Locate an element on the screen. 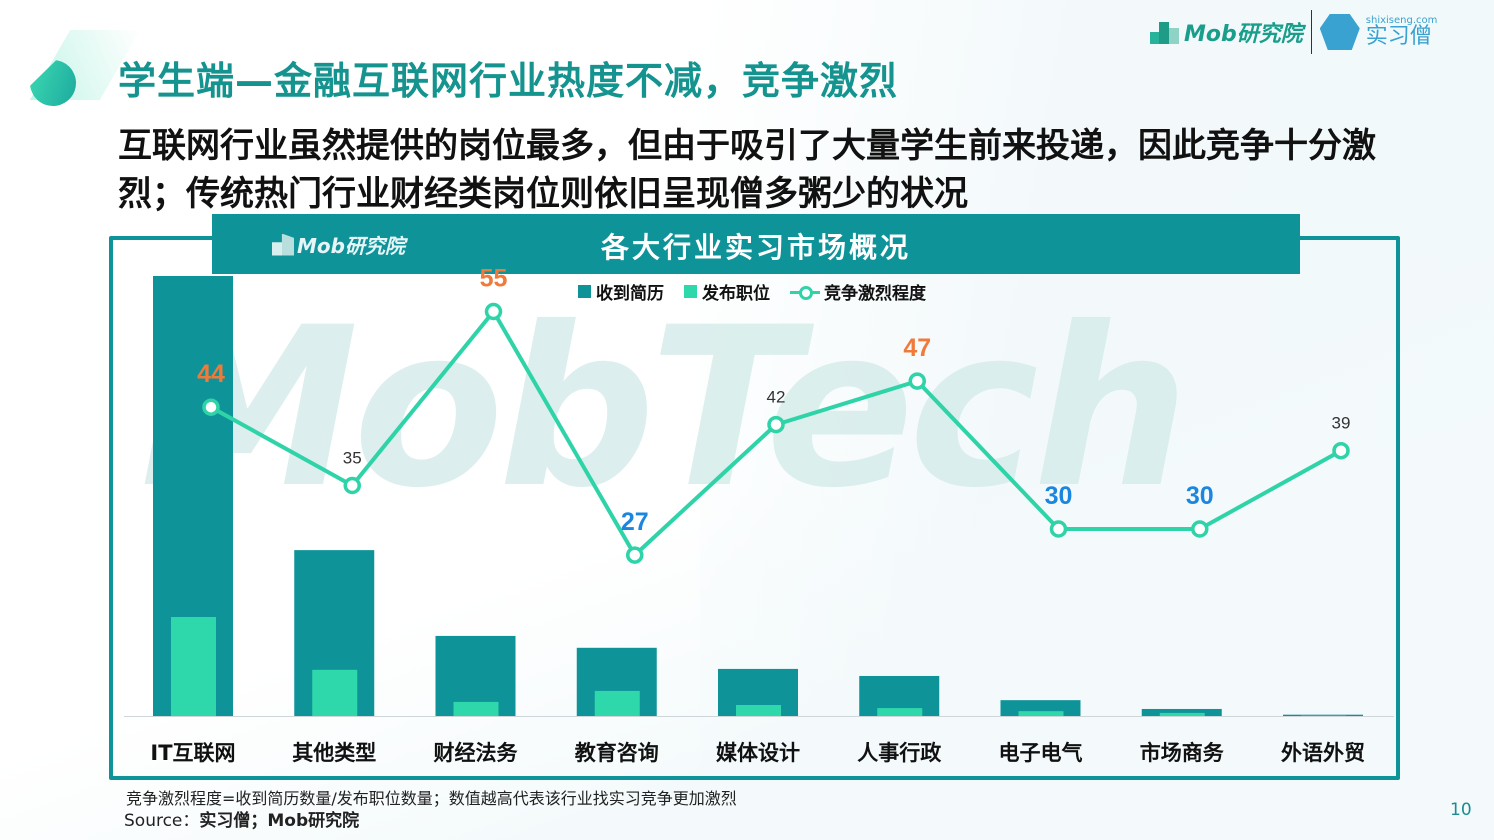 The height and width of the screenshot is (840, 1494). legend-item-received: 收到简历 is located at coordinates (621, 291).